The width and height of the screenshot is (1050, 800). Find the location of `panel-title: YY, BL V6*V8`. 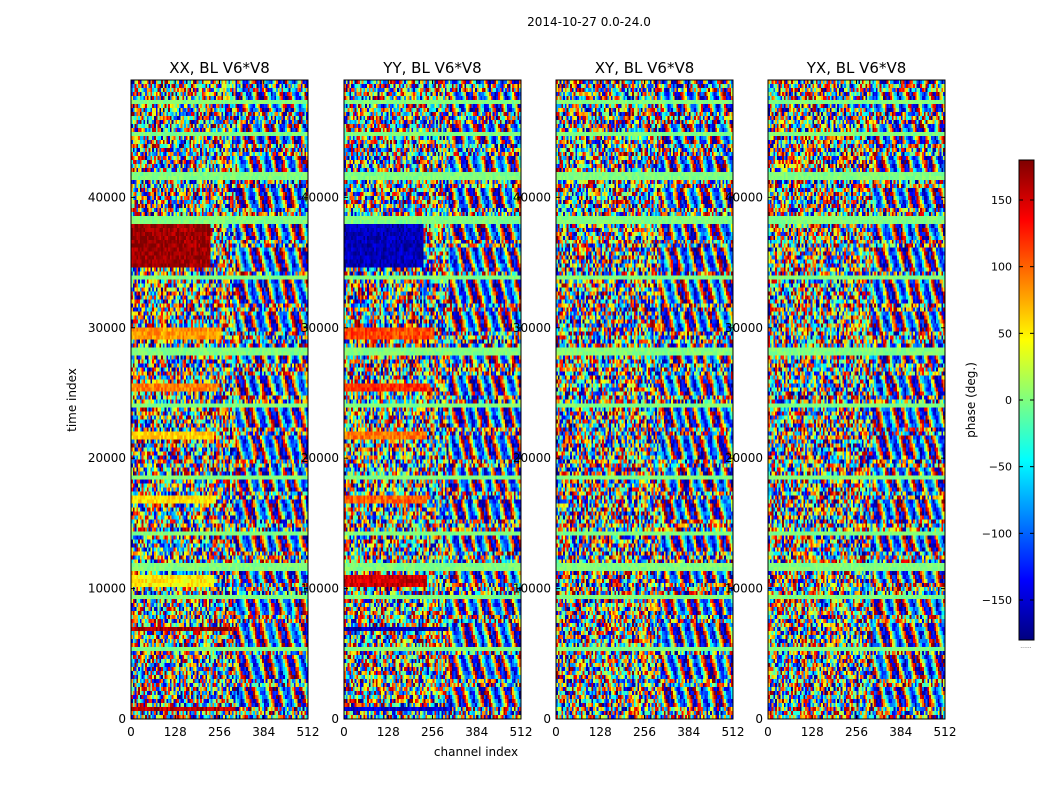

panel-title: YY, BL V6*V8 is located at coordinates (431, 68).